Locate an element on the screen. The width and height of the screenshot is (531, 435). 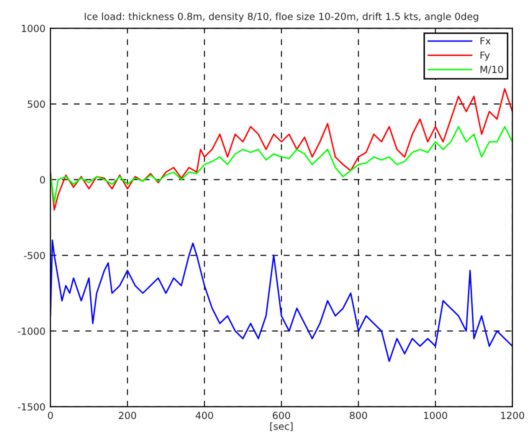
y-tick-label: 500 is located at coordinates (36, 104).